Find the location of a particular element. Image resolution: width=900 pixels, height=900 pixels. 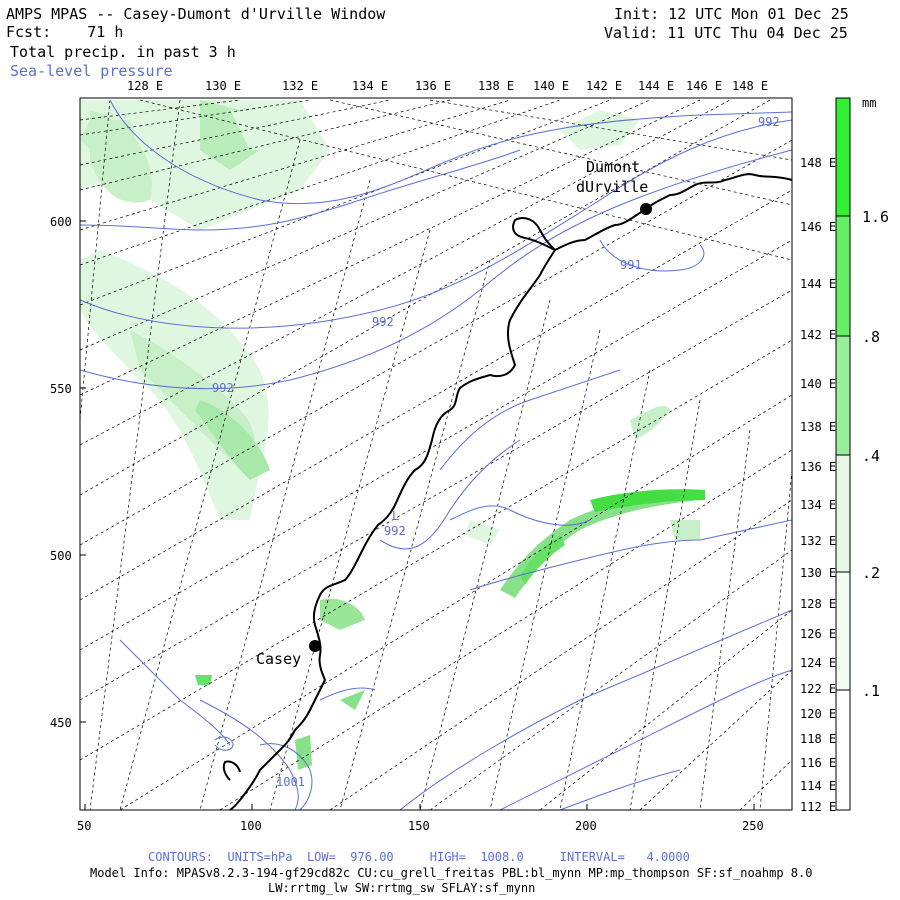

y-tick-label: 600 is located at coordinates (61, 222).